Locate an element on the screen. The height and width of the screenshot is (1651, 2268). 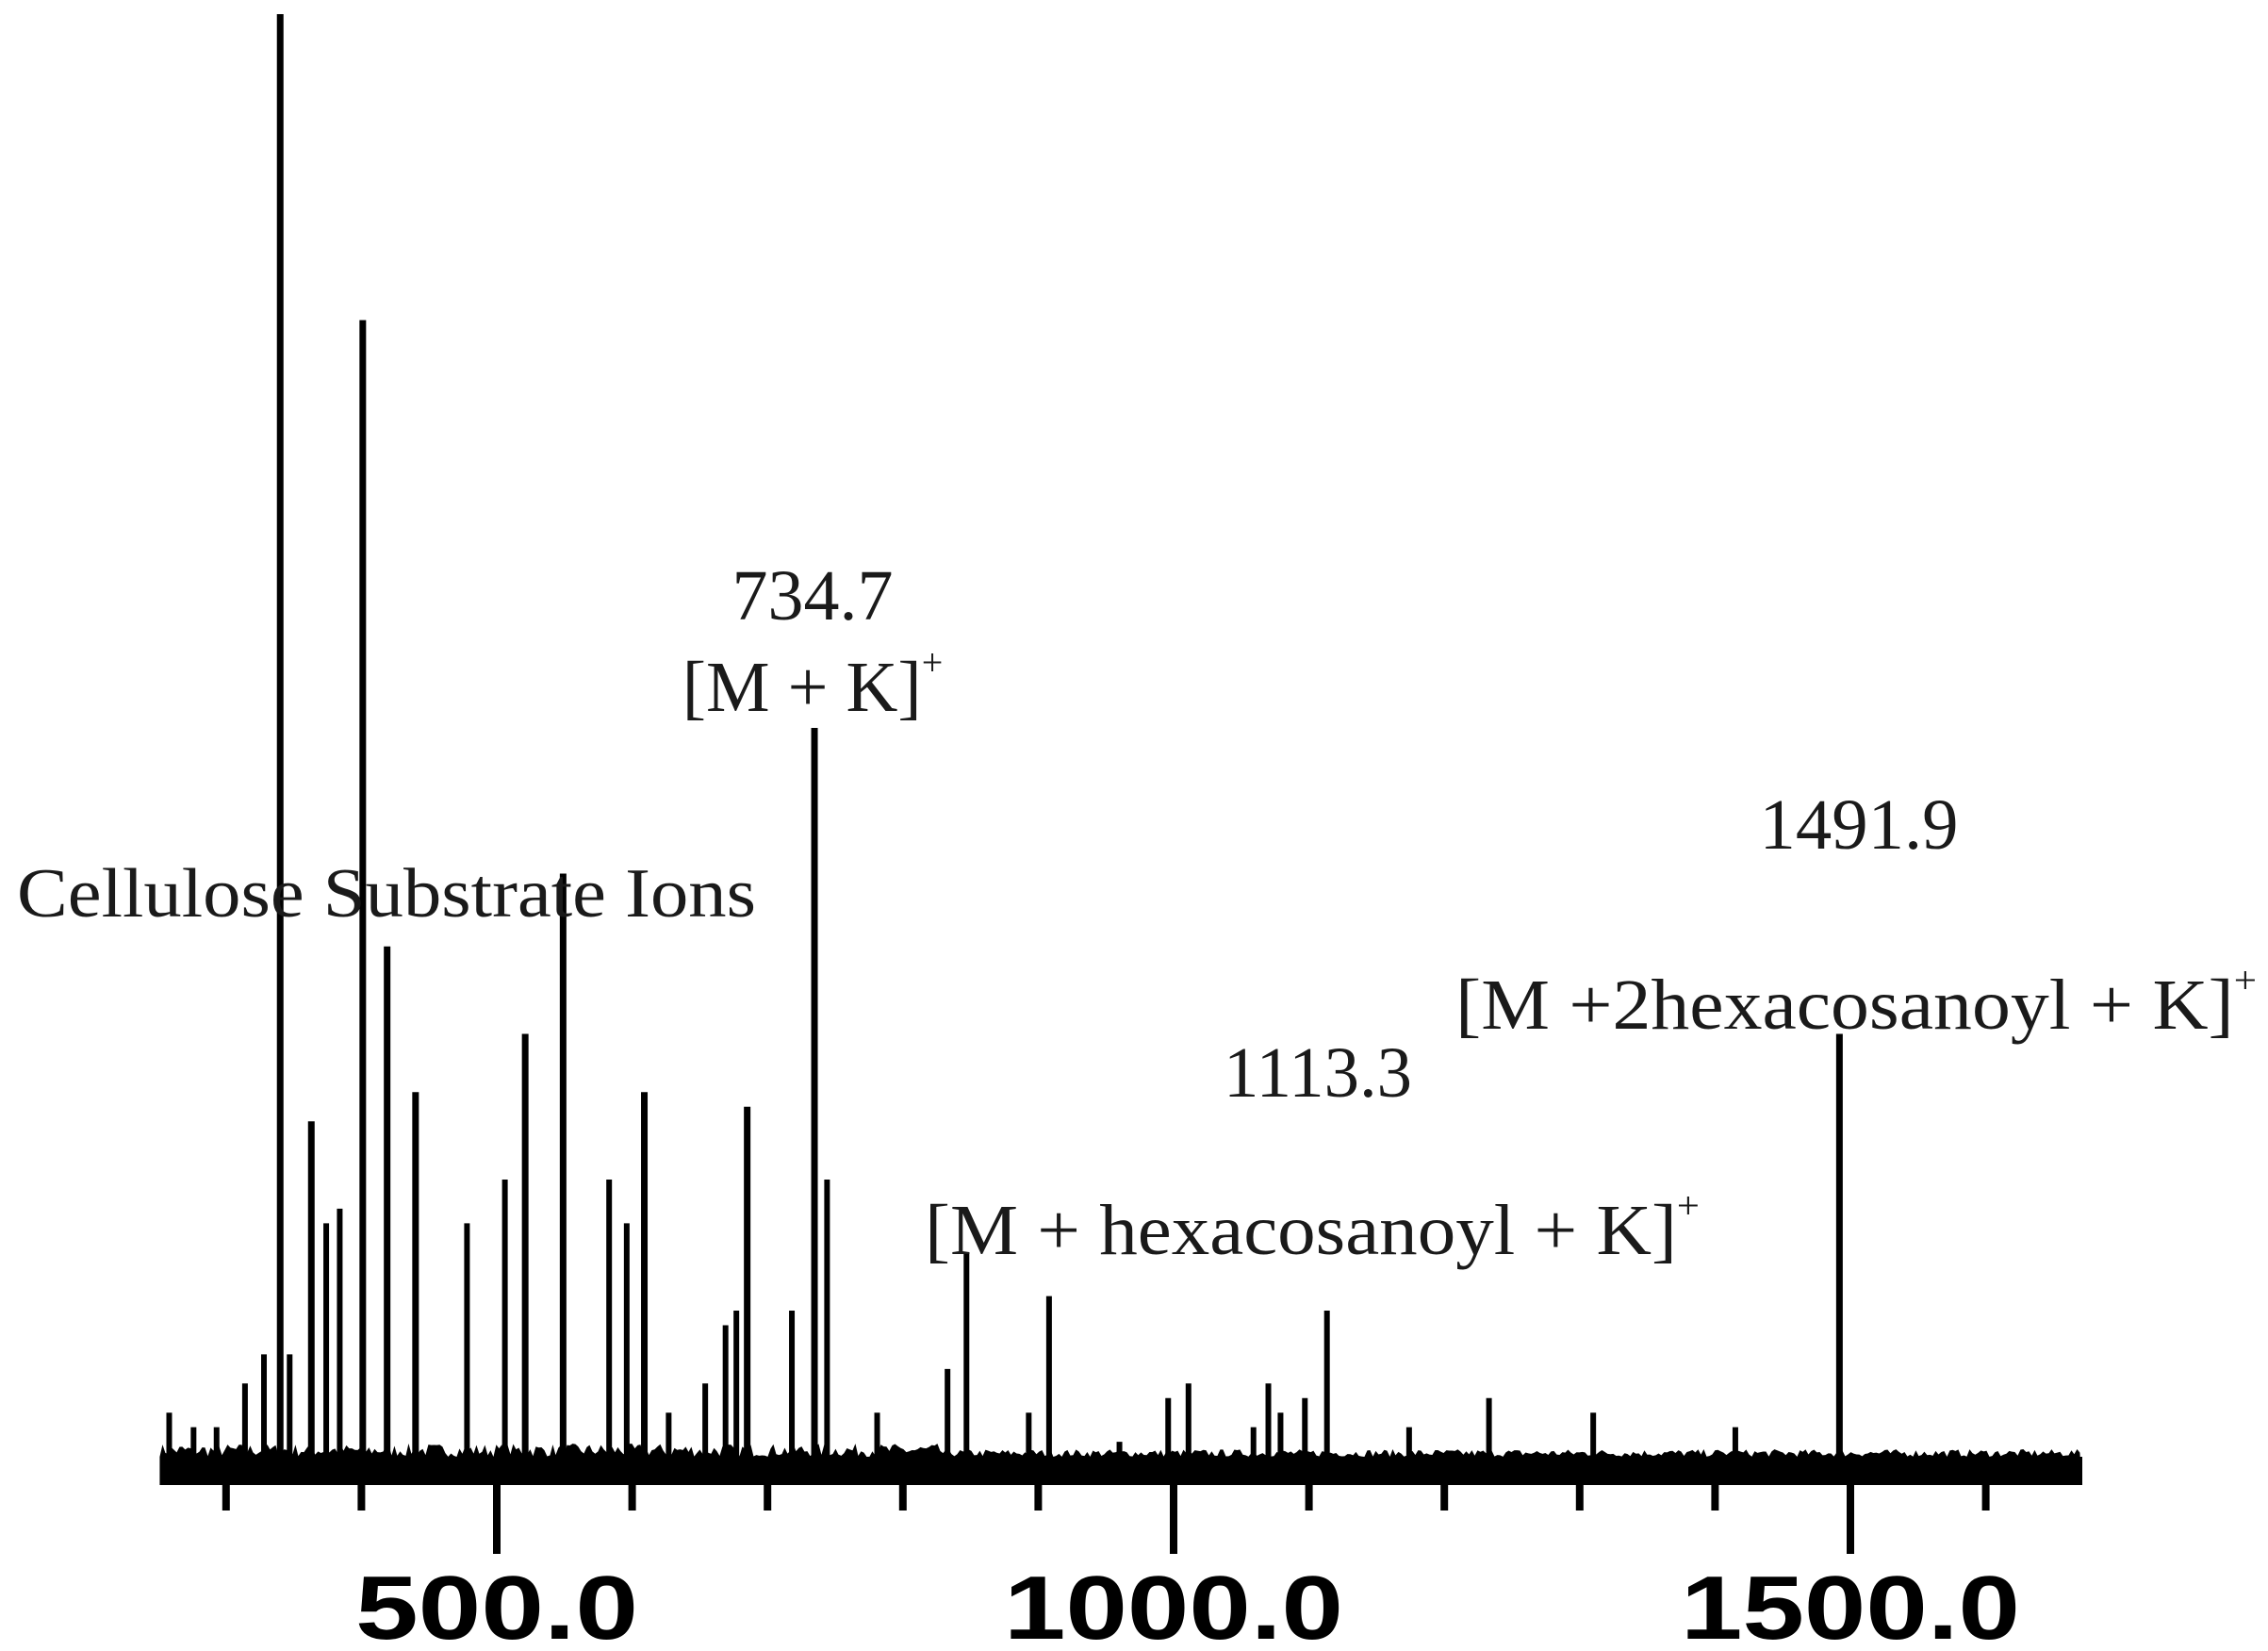
peak-1113-ion-label: [M + hexacosanoyl + K] + is located at coordinates (1313, 1227).